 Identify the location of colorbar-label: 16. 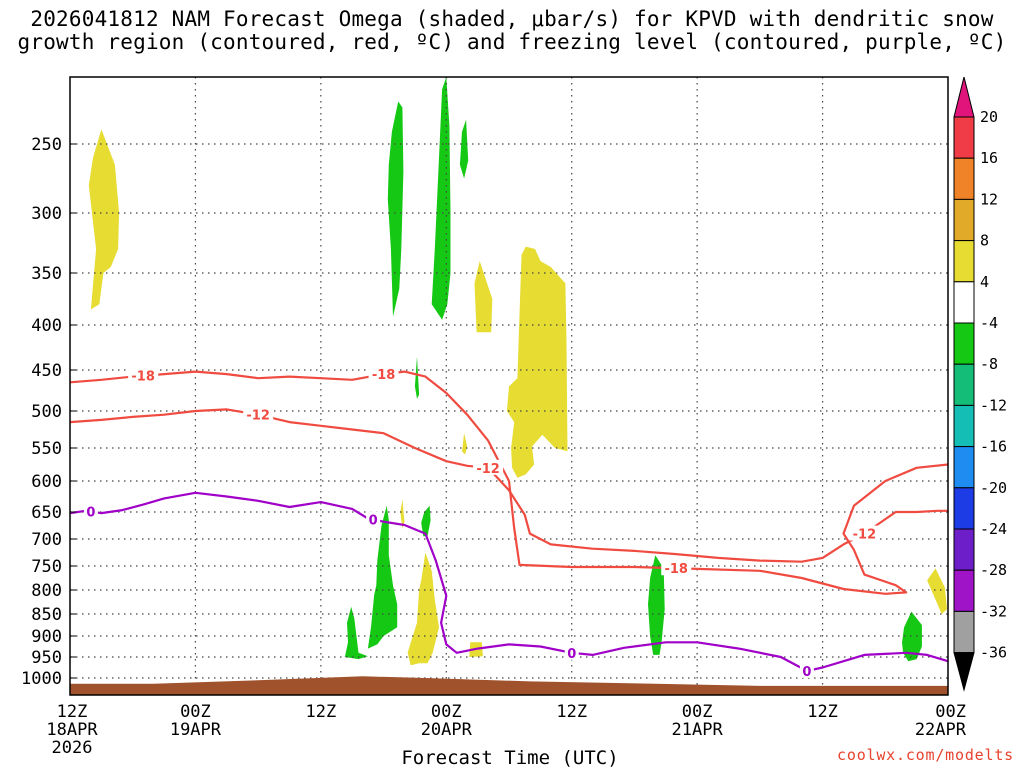
(989, 158).